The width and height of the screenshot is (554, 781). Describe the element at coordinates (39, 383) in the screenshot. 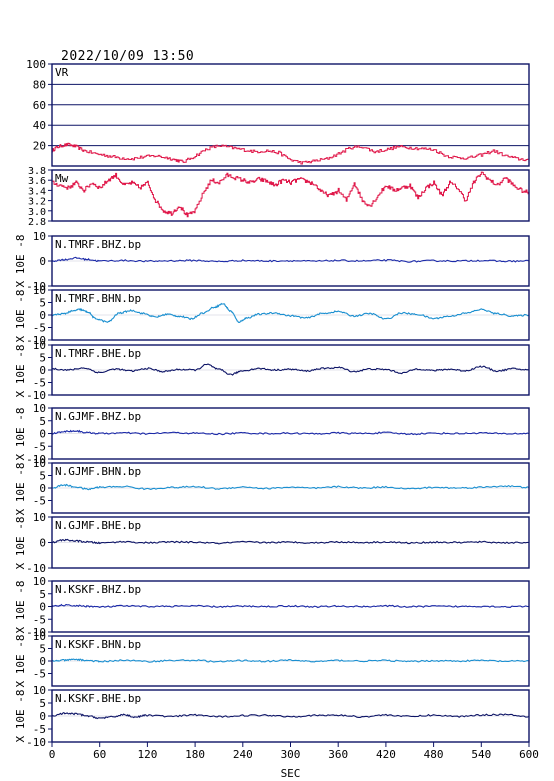

I see `tmrf-bhe-ytick-label: -5` at that location.